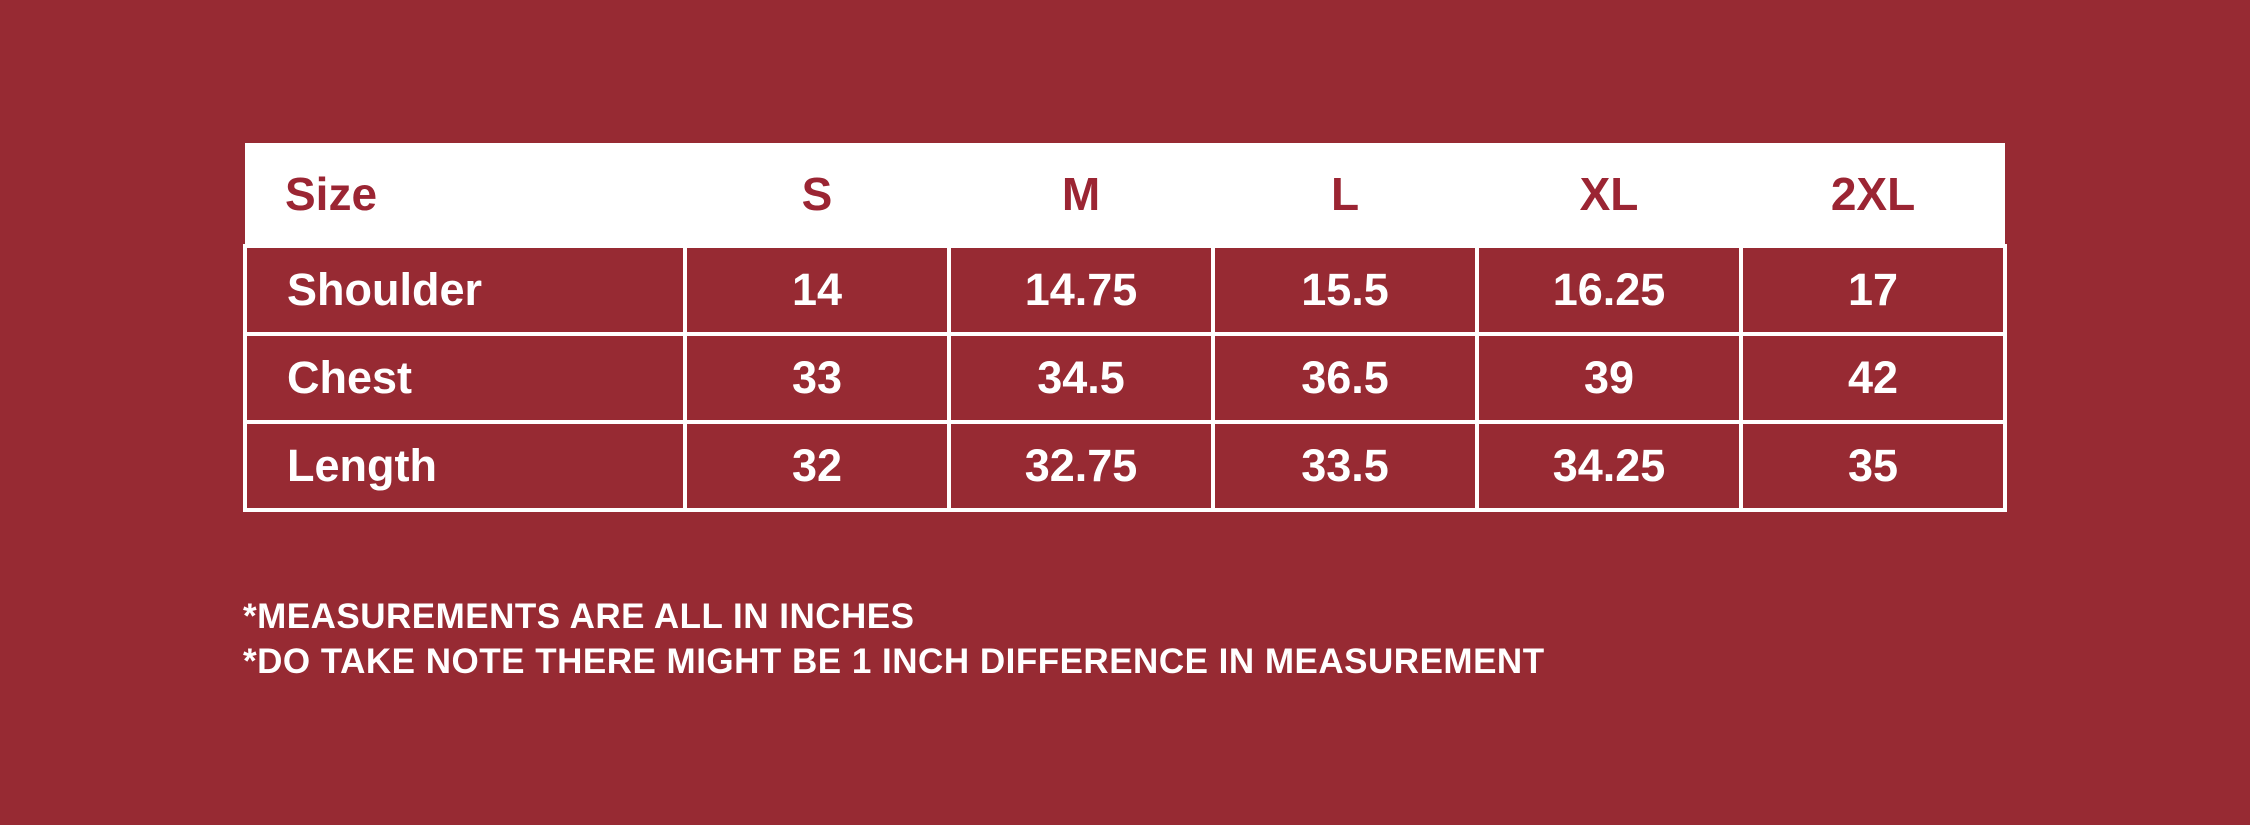 The width and height of the screenshot is (2250, 825). Describe the element at coordinates (1345, 378) in the screenshot. I see `cell-chest-l: 36.5` at that location.